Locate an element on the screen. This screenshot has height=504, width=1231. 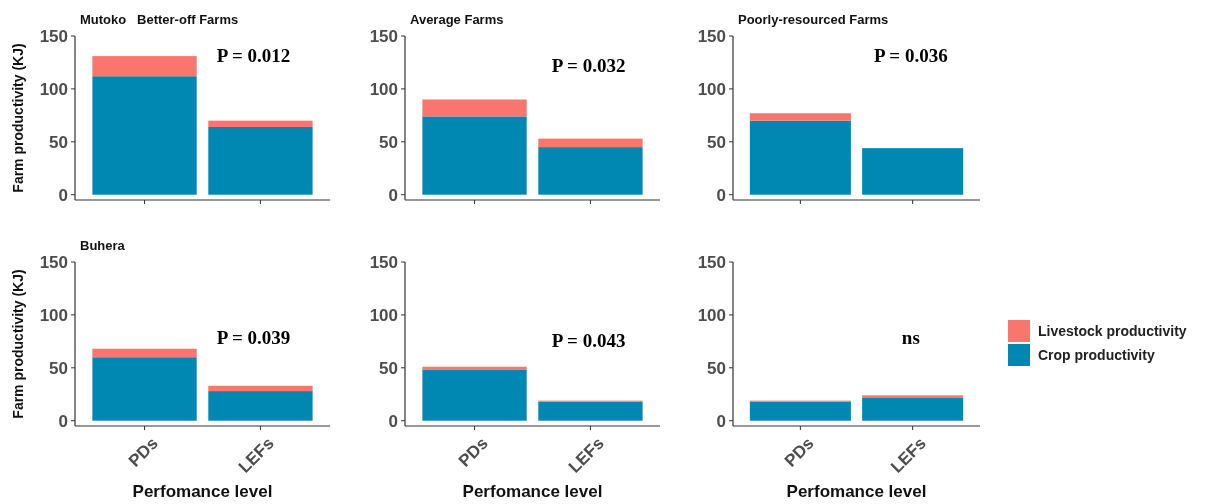
annotation: ns is located at coordinates (910, 338).